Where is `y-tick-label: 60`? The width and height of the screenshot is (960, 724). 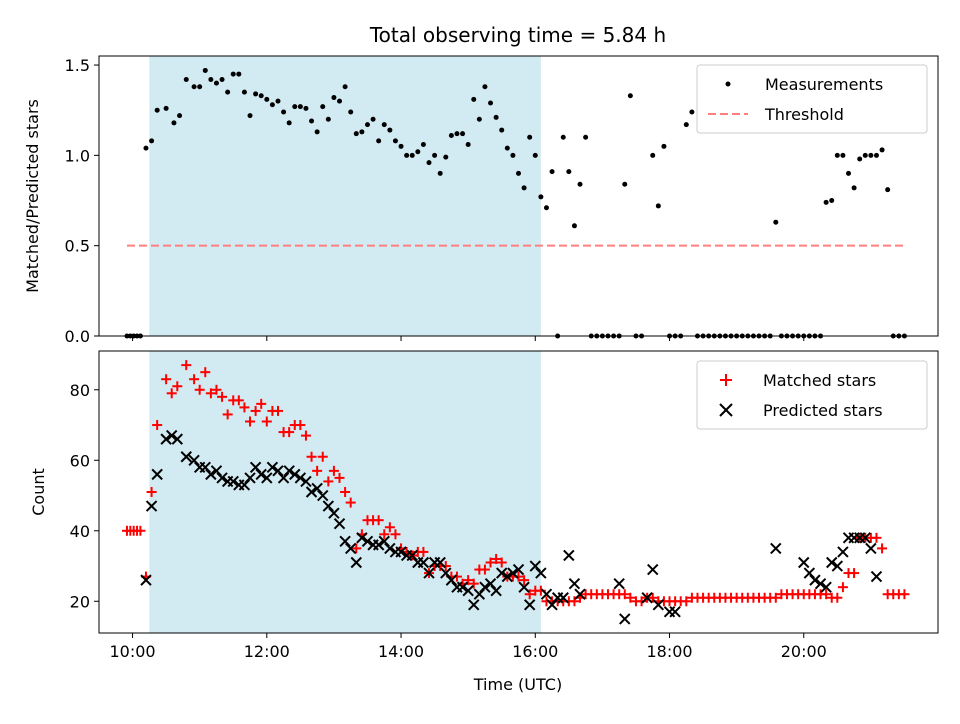 y-tick-label: 60 is located at coordinates (80, 460).